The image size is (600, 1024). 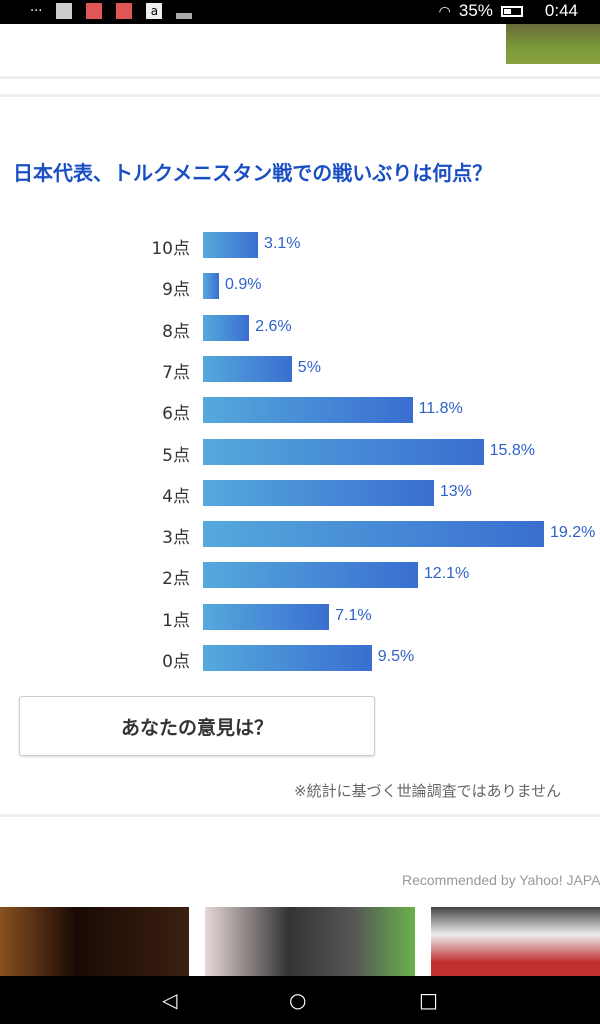 What do you see at coordinates (197, 726) in the screenshot?
I see `your-opinion-button: あなたの意見は？` at bounding box center [197, 726].